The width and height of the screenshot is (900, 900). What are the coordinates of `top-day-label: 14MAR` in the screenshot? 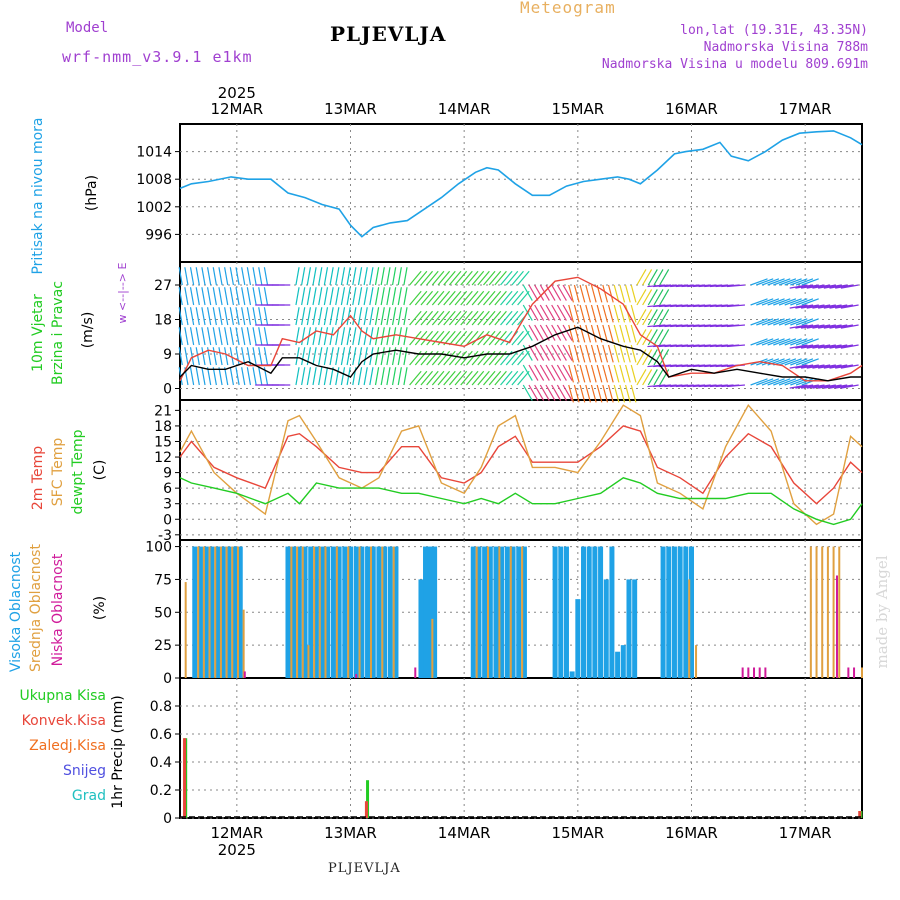 It's located at (464, 109).